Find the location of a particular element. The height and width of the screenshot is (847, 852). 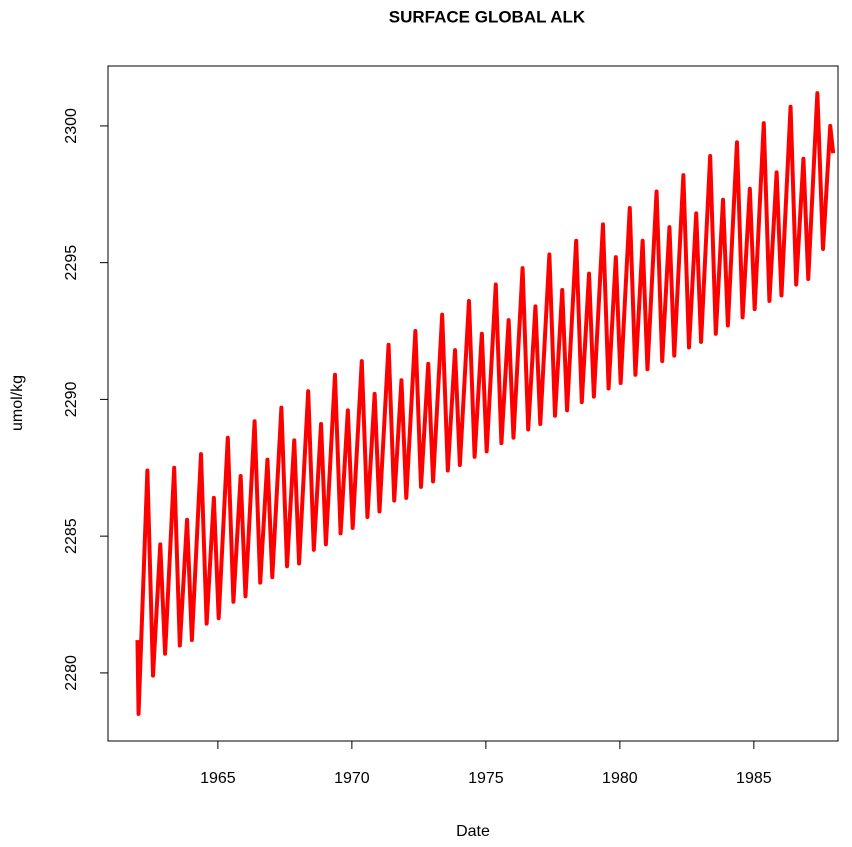

y-tick-label: 2300 is located at coordinates (71, 126).